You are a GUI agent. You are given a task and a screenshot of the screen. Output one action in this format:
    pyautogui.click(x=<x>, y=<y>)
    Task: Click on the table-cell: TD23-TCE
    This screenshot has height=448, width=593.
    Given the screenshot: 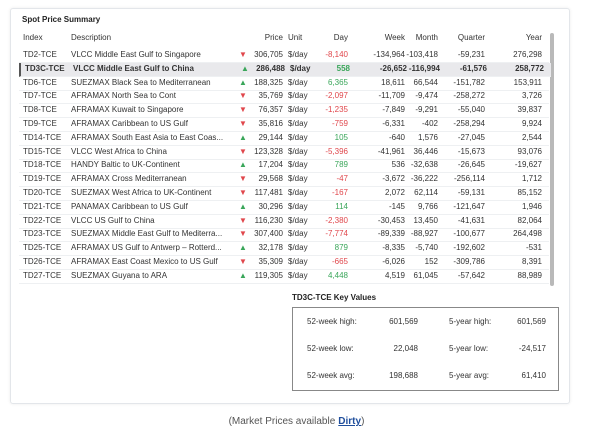 What is the action you would take?
    pyautogui.click(x=42, y=234)
    